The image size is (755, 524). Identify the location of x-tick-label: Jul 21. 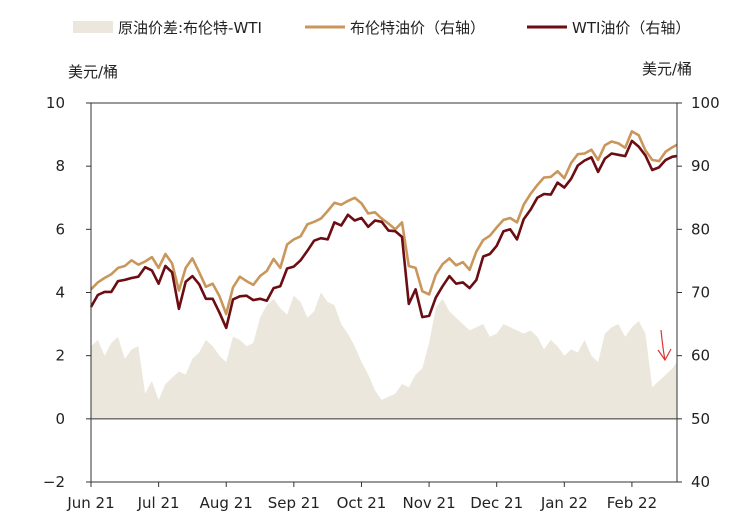
(158, 503).